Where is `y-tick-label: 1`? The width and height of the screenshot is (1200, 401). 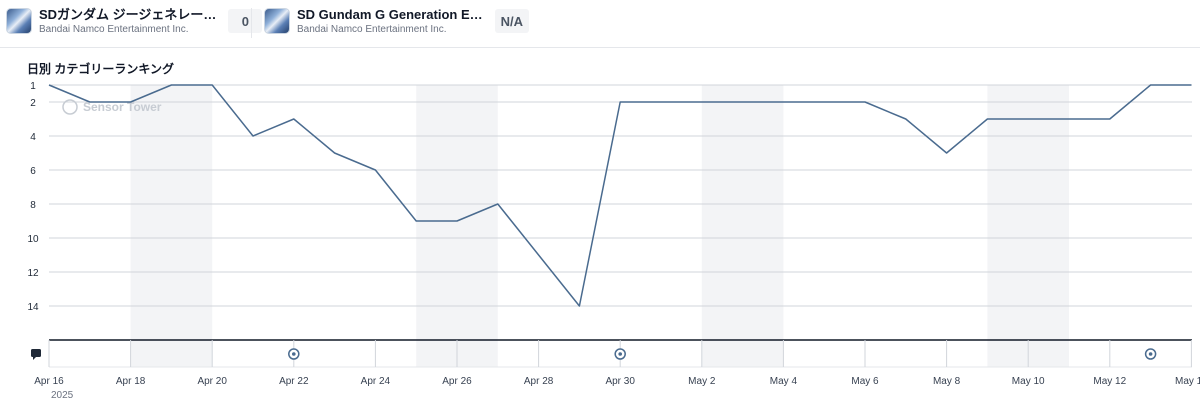 y-tick-label: 1 is located at coordinates (33, 86).